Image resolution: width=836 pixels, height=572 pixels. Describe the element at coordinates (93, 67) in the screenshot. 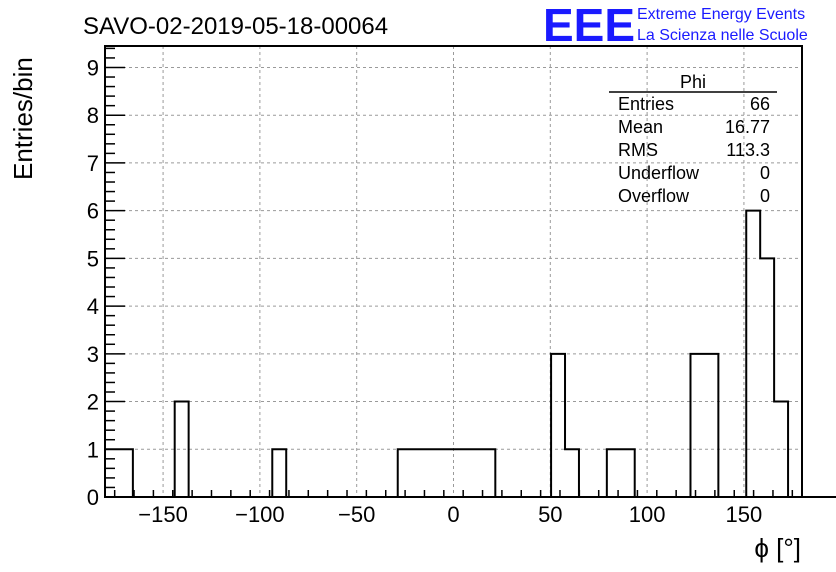

I see `y-tick-label: 9` at that location.